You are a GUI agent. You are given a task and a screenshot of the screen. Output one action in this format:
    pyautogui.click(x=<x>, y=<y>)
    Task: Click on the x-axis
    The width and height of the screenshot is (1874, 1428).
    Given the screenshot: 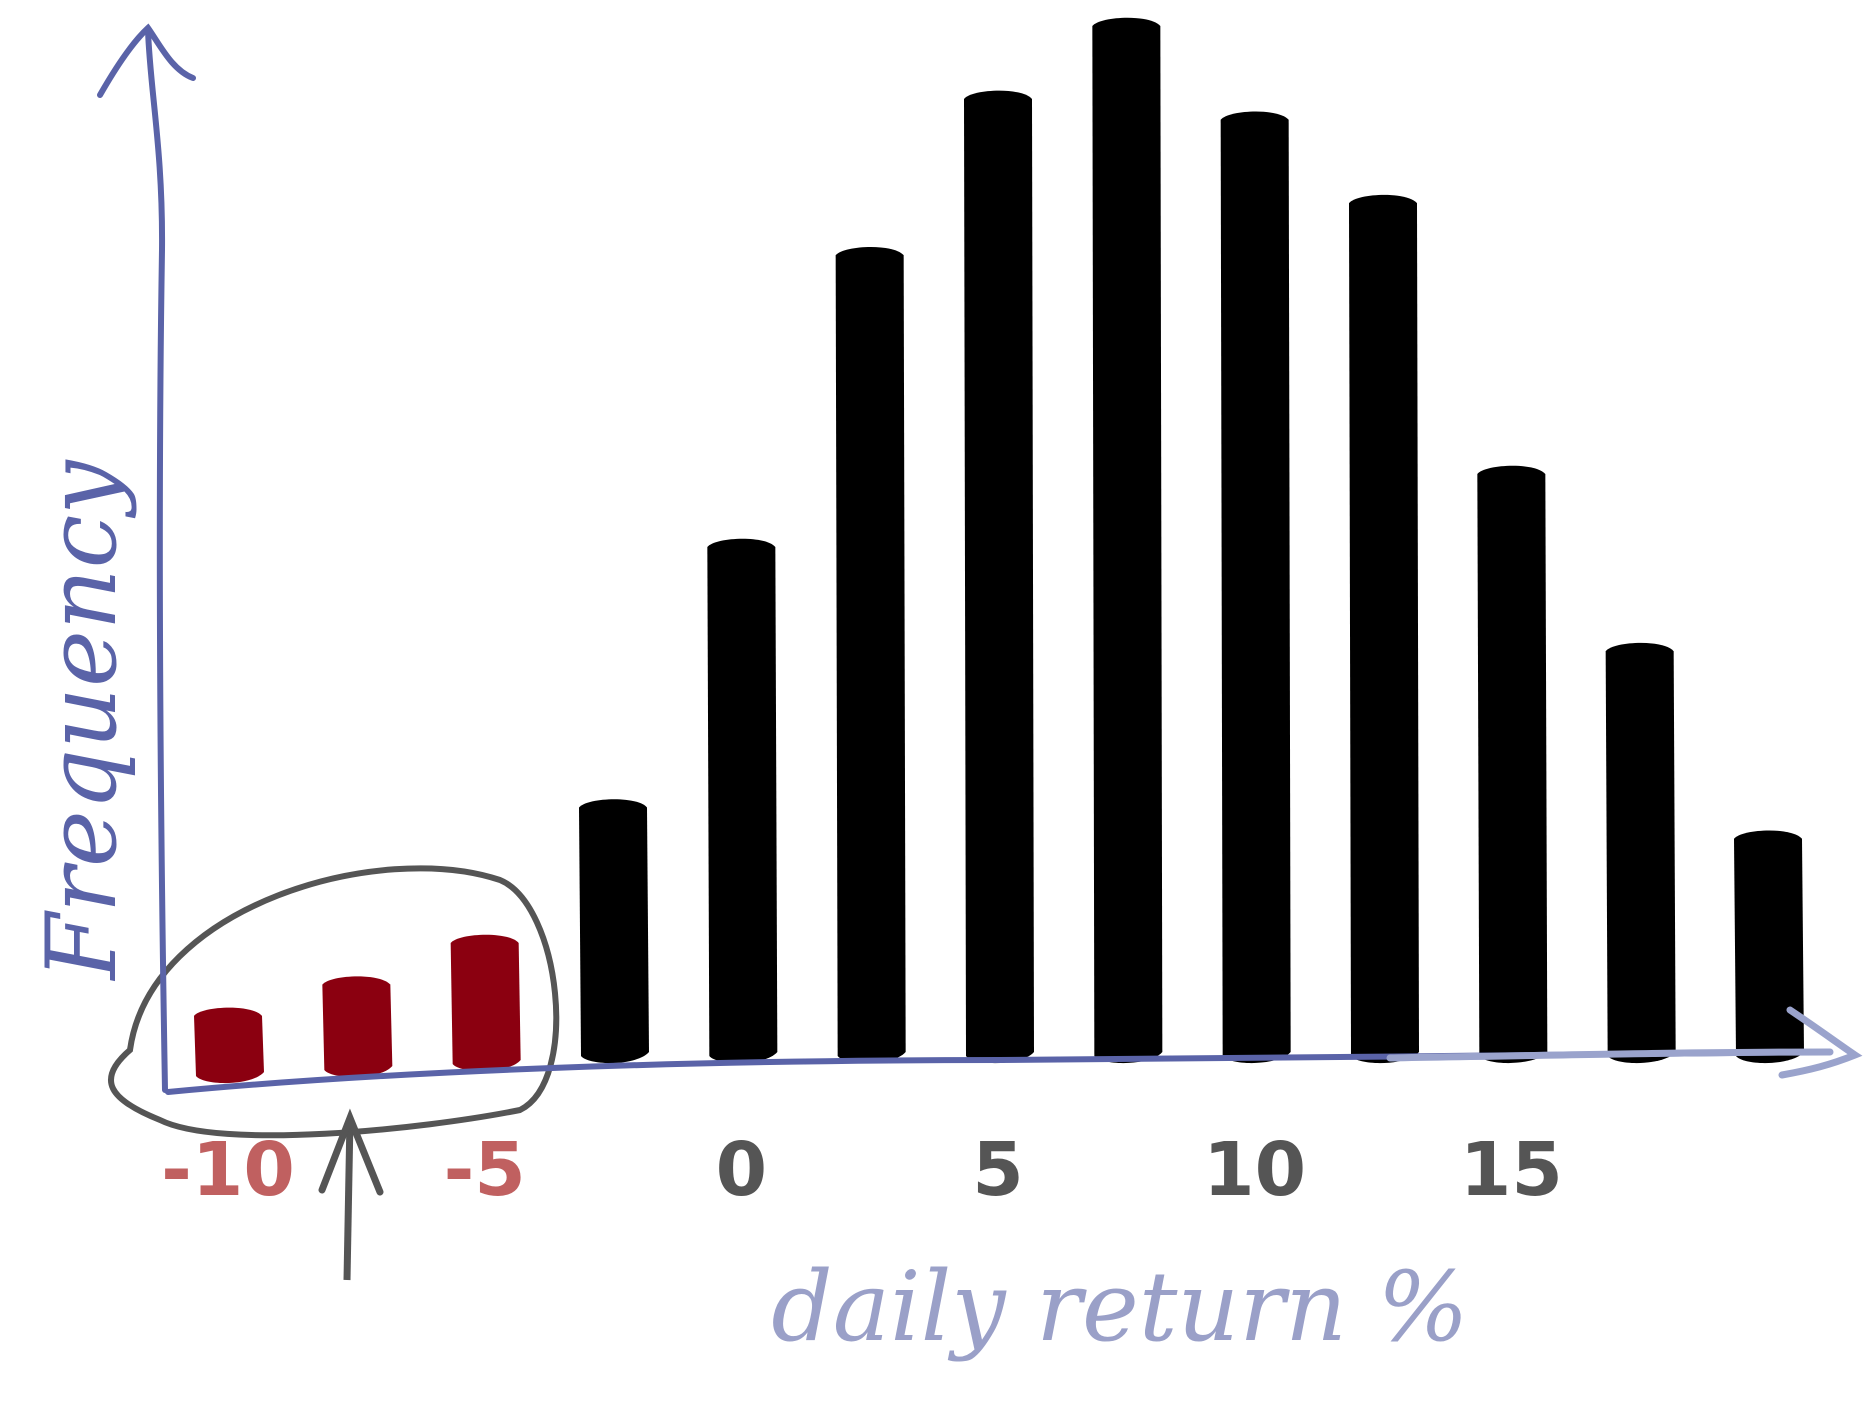 What is the action you would take?
    pyautogui.click(x=1014, y=1050)
    